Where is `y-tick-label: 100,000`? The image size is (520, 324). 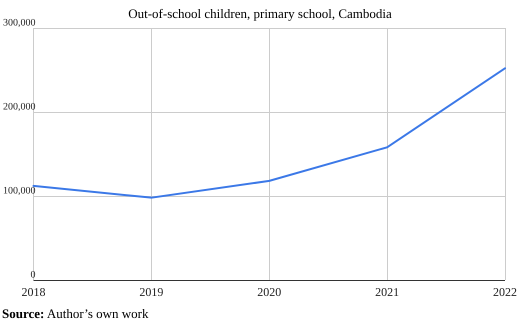 y-tick-label: 100,000 is located at coordinates (19, 191).